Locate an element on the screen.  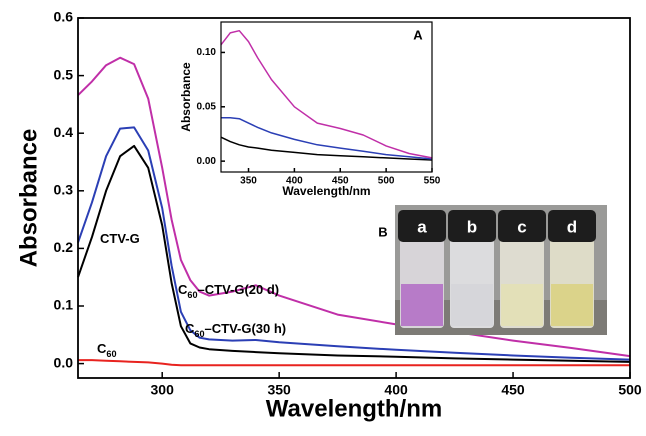
x-tick-label: 300 is located at coordinates (163, 389).